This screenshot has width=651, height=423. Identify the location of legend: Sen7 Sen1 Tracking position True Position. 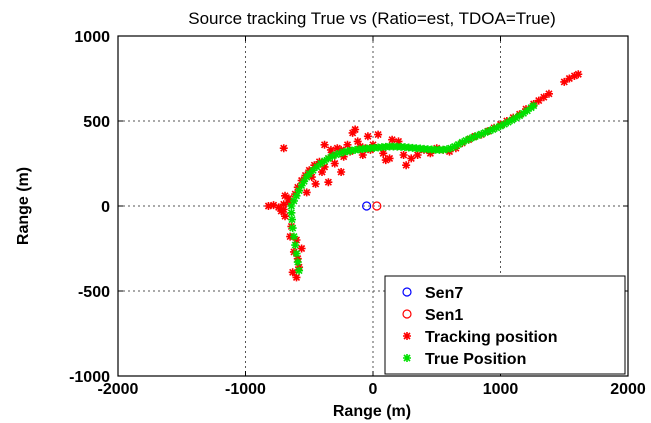
(505, 325).